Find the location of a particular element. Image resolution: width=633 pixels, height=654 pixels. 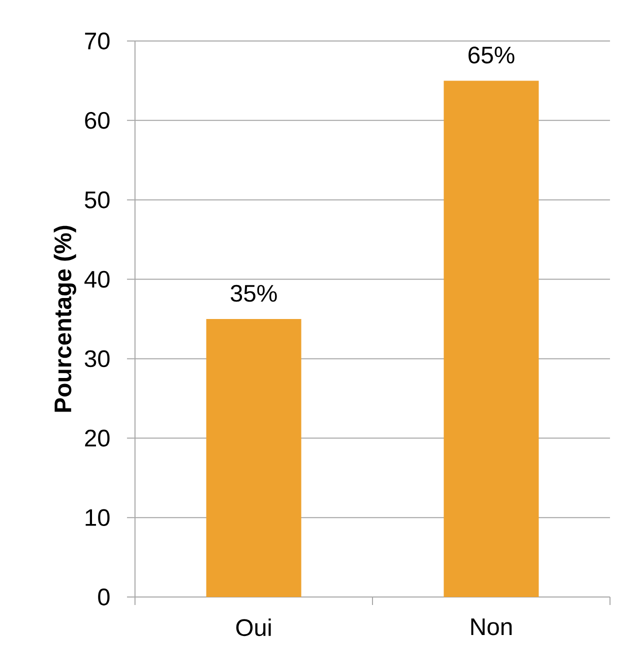

y-tick-label: 60 is located at coordinates (97, 120).